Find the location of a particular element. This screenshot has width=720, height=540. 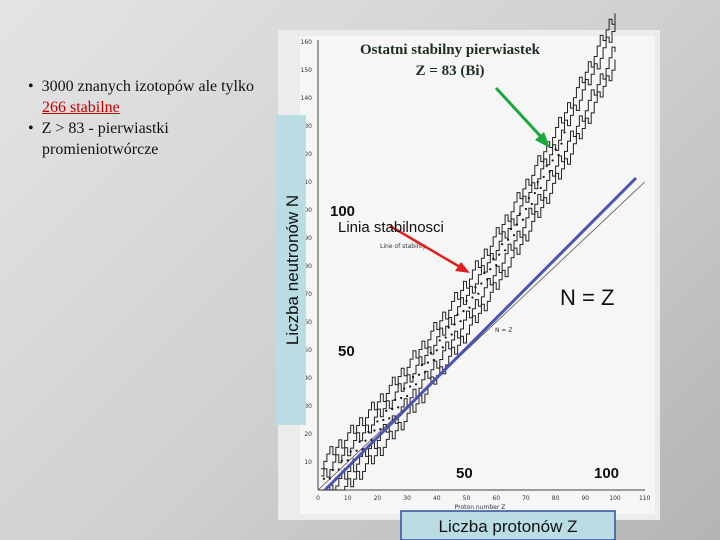

scan-y-tick: 100 is located at coordinates (307, 210).